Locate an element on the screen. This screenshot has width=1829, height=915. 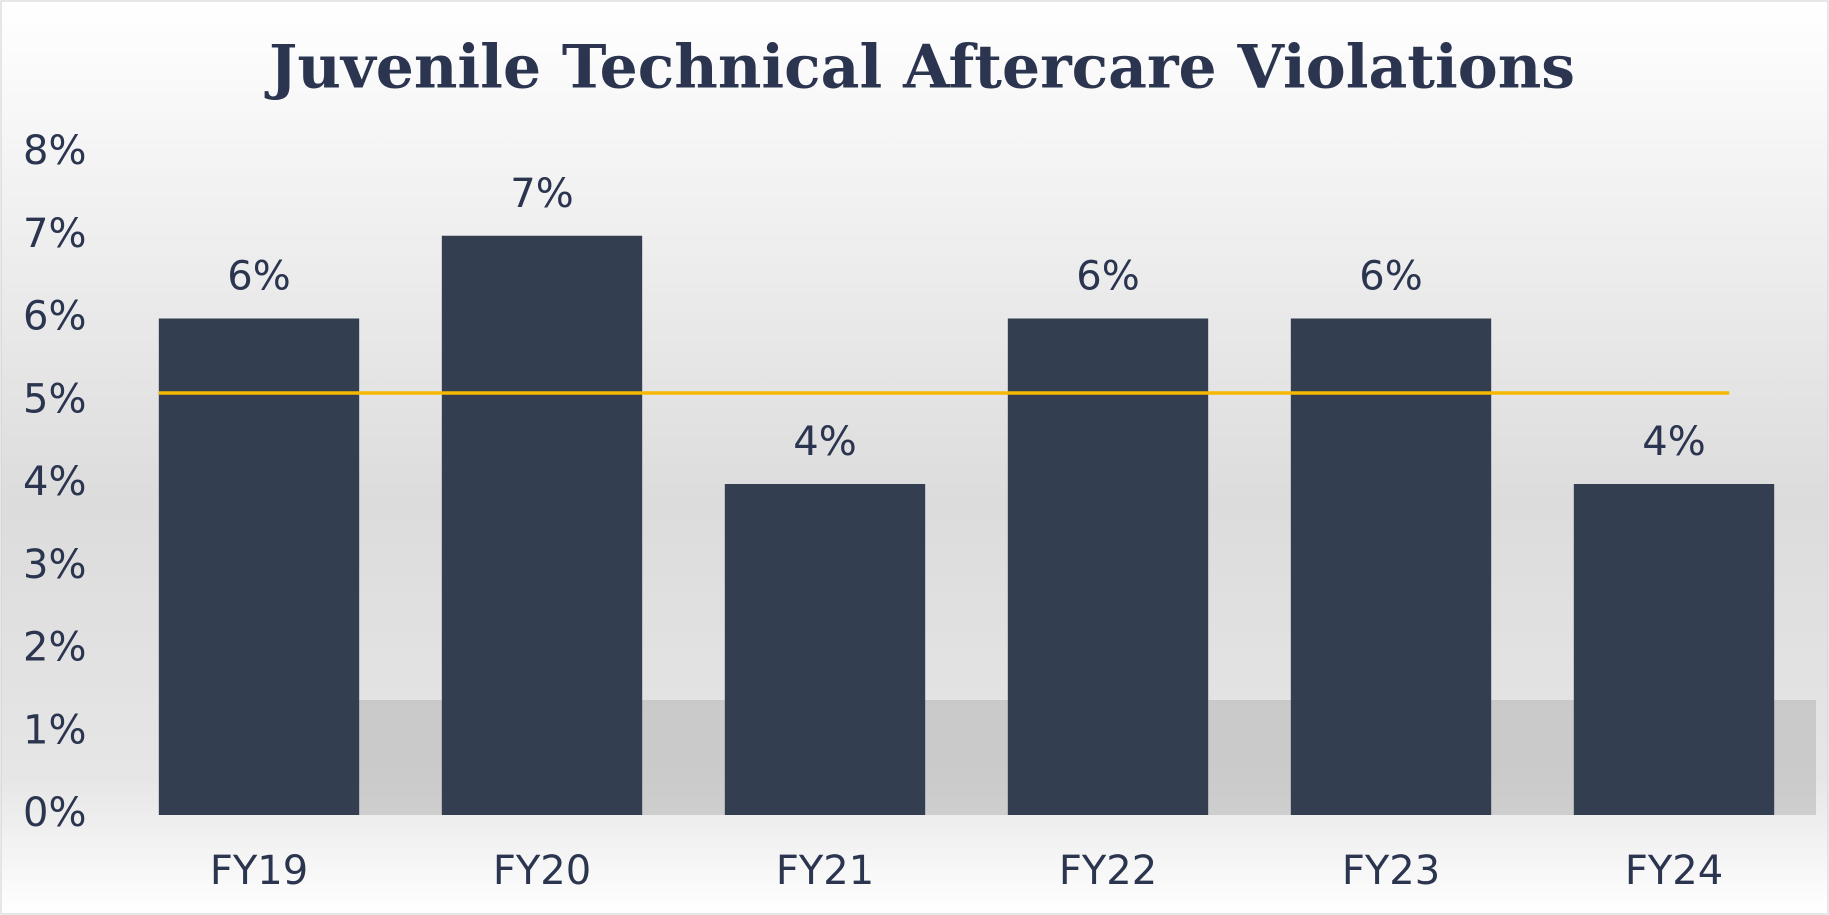
y-tick-label: 1% is located at coordinates (54, 730).